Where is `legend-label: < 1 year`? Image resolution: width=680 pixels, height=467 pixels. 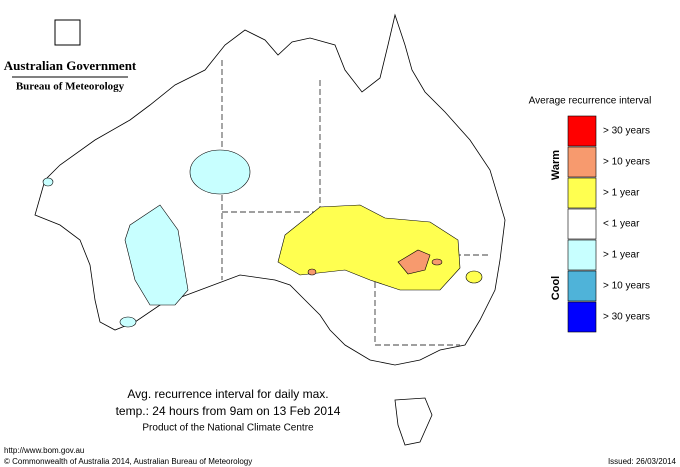
legend-label: < 1 year is located at coordinates (621, 224).